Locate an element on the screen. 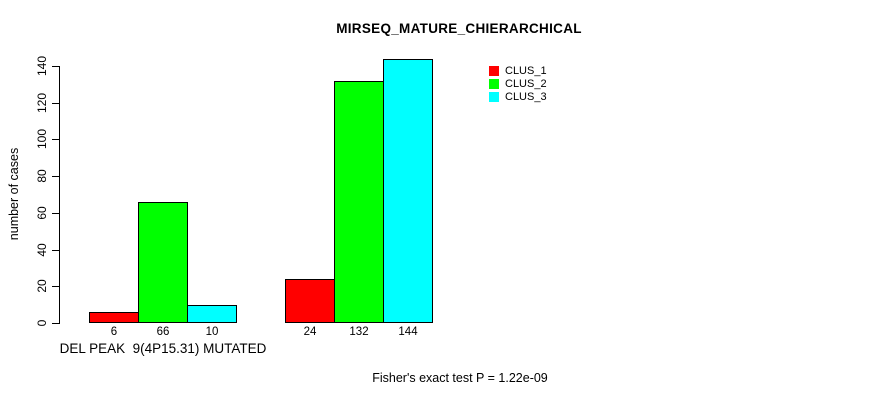  y-axis-tick-label: 100 is located at coordinates (42, 139).